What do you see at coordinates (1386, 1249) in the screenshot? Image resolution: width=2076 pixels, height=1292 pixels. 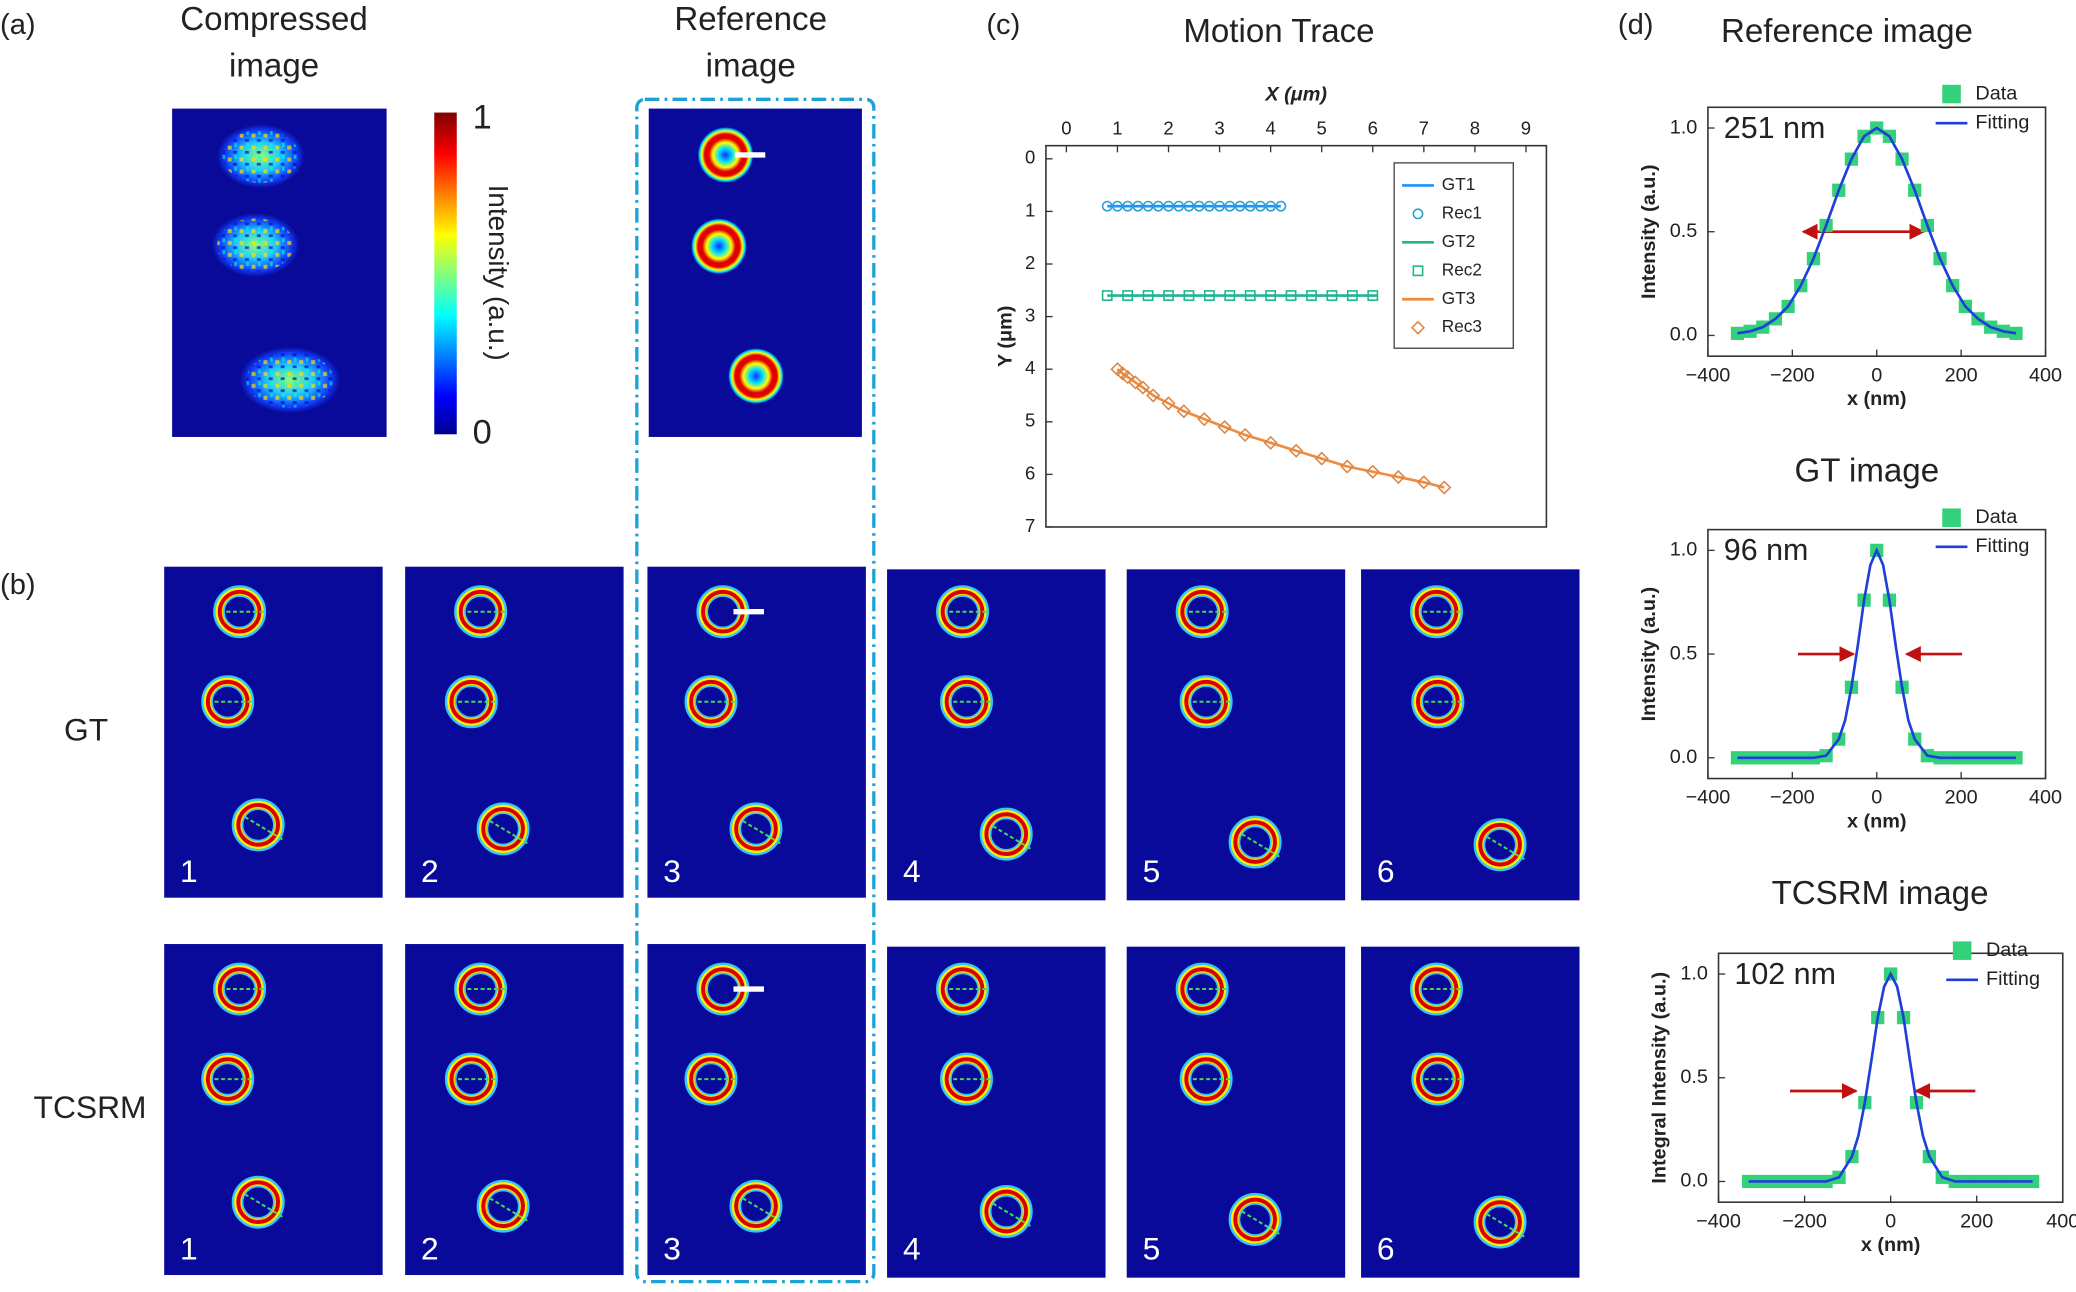 I see `frame-number: 6` at bounding box center [1386, 1249].